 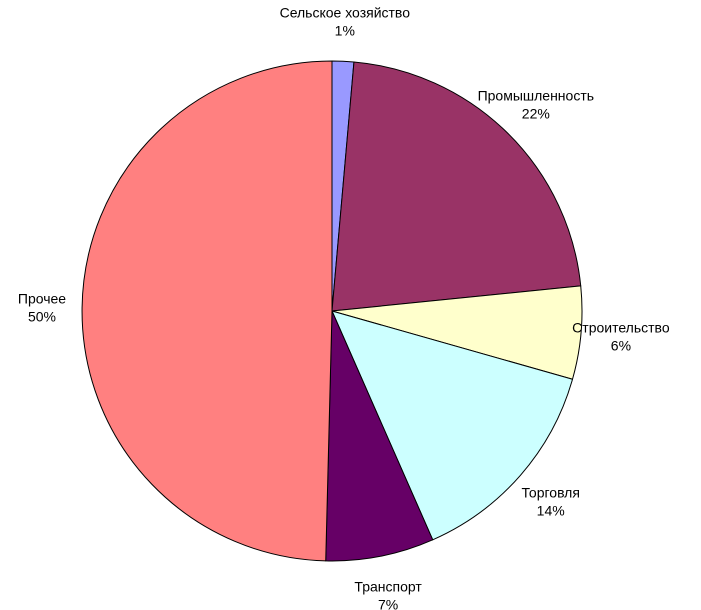 I want to click on pie-label-name: Промышленность, so click(x=536, y=96).